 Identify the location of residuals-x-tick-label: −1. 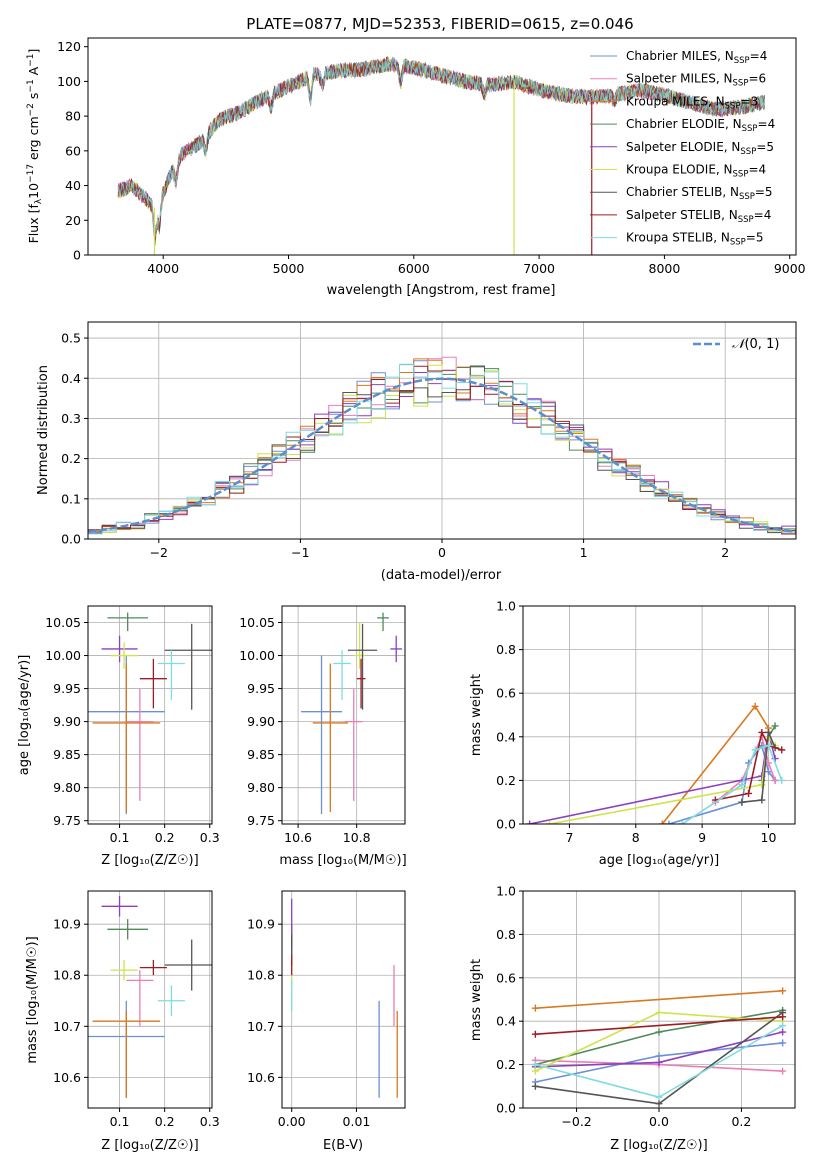
(300, 552).